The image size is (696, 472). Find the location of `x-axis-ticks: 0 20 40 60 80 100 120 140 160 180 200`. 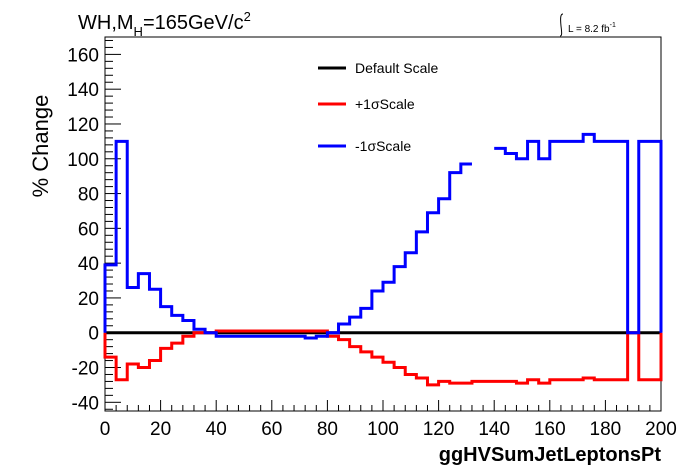

x-axis-ticks: 0 20 40 60 80 100 120 140 160 180 200 is located at coordinates (388, 420).